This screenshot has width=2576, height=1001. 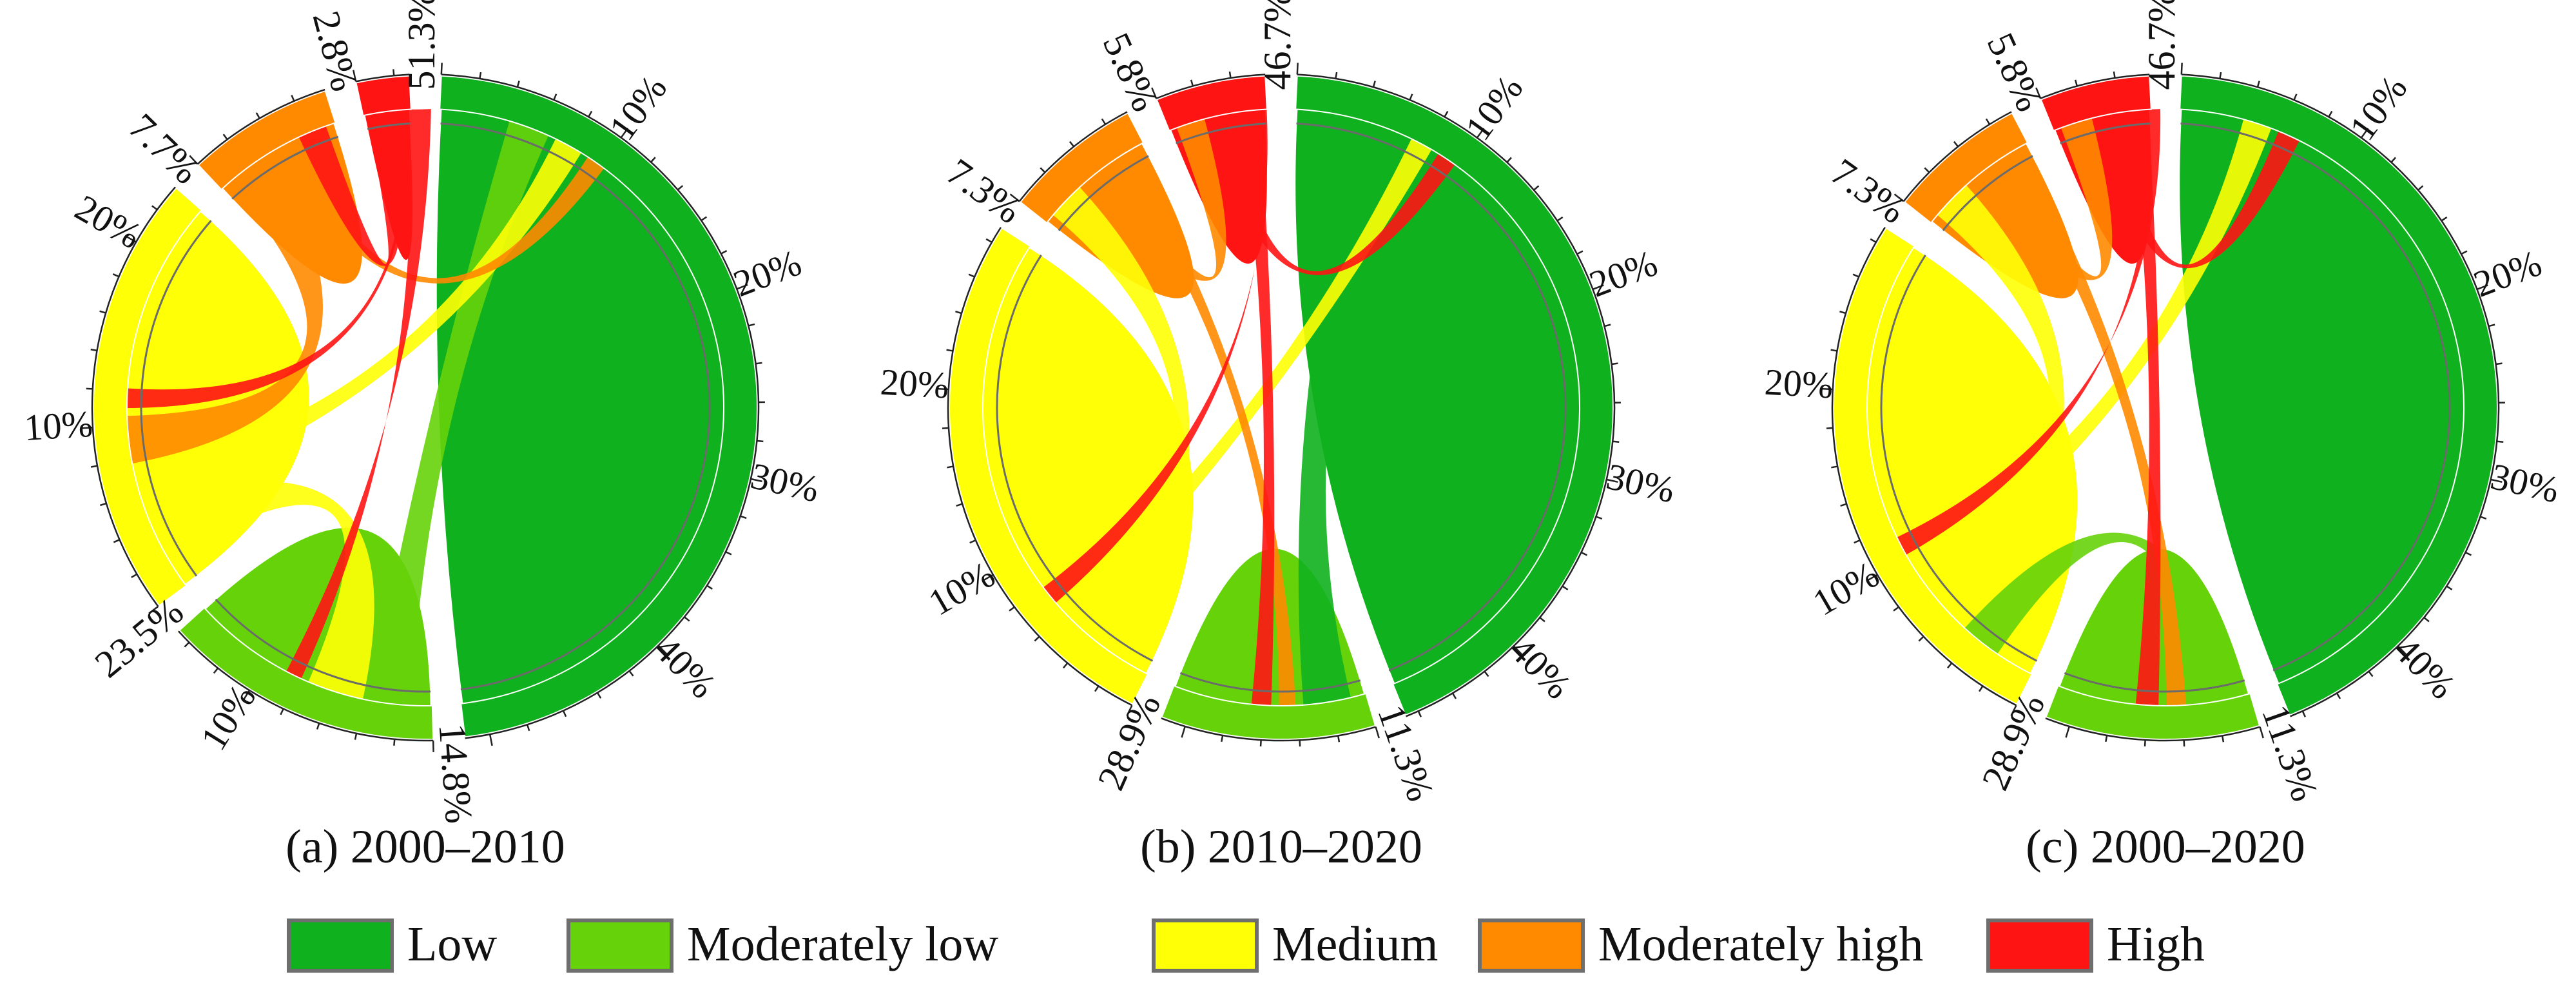 I want to click on share-label-low: 46.7%, so click(x=2161, y=45).